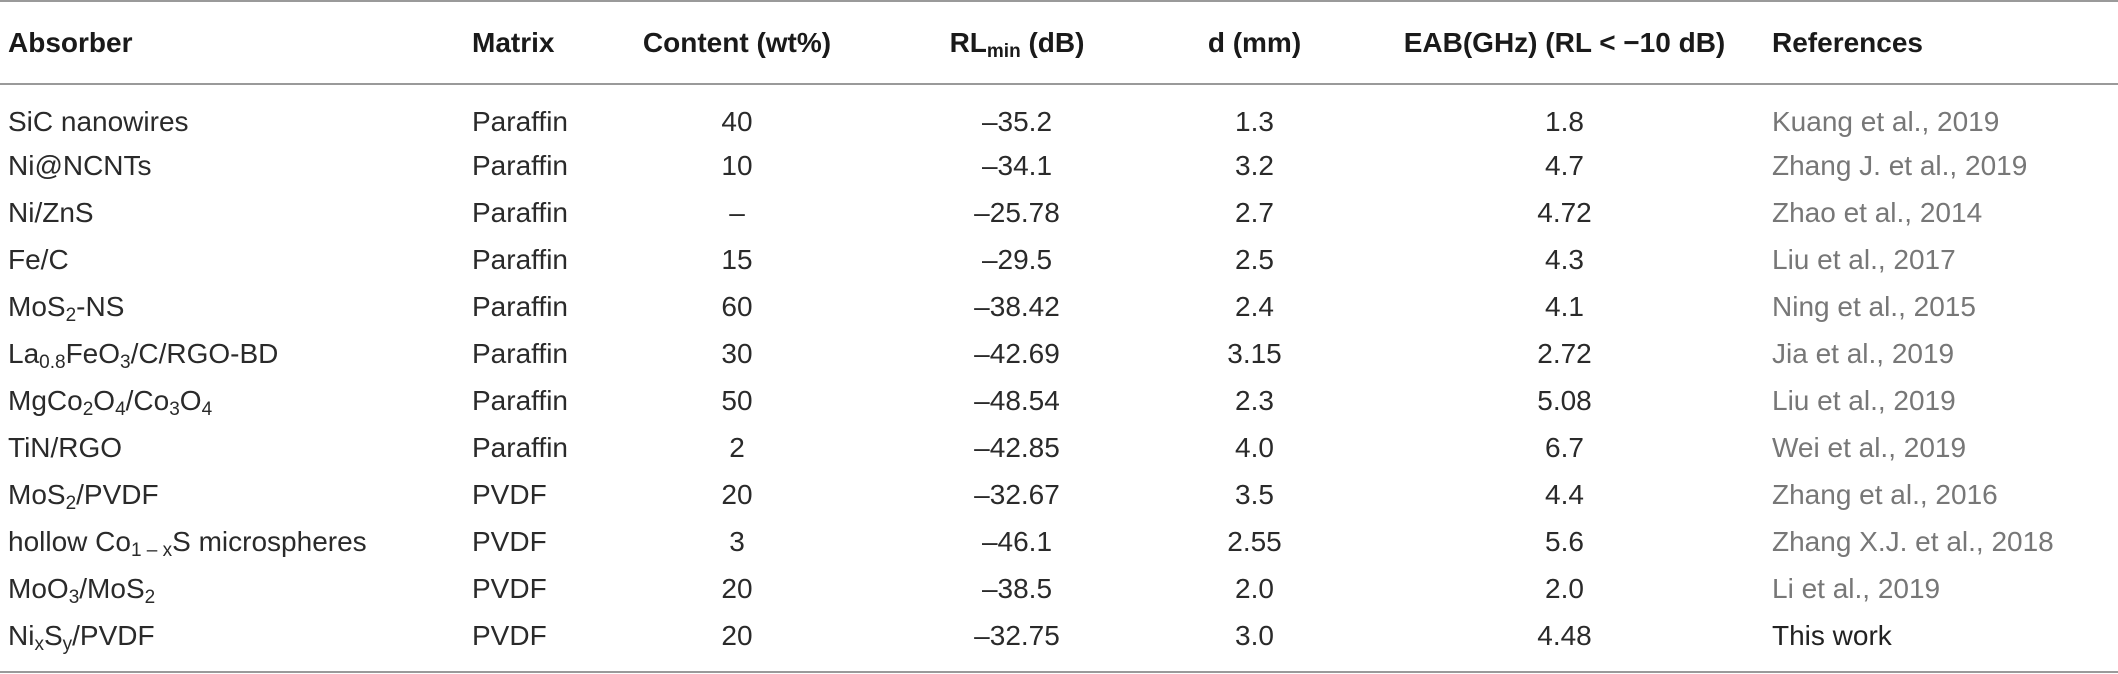  I want to click on header-rl-min-sub: min, so click(1003, 51).